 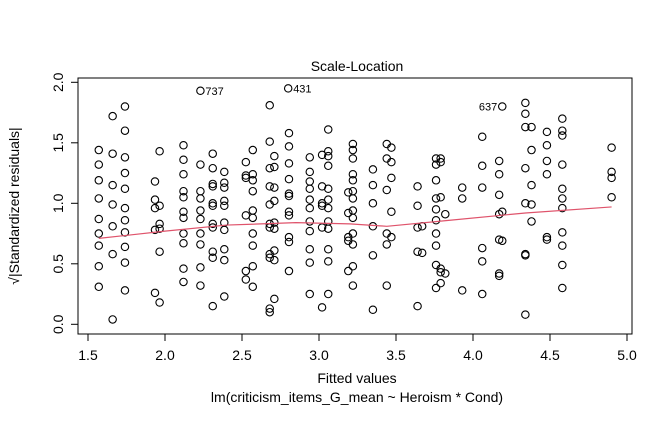 What do you see at coordinates (319, 355) in the screenshot?
I see `x-tick-label: 3.0` at bounding box center [319, 355].